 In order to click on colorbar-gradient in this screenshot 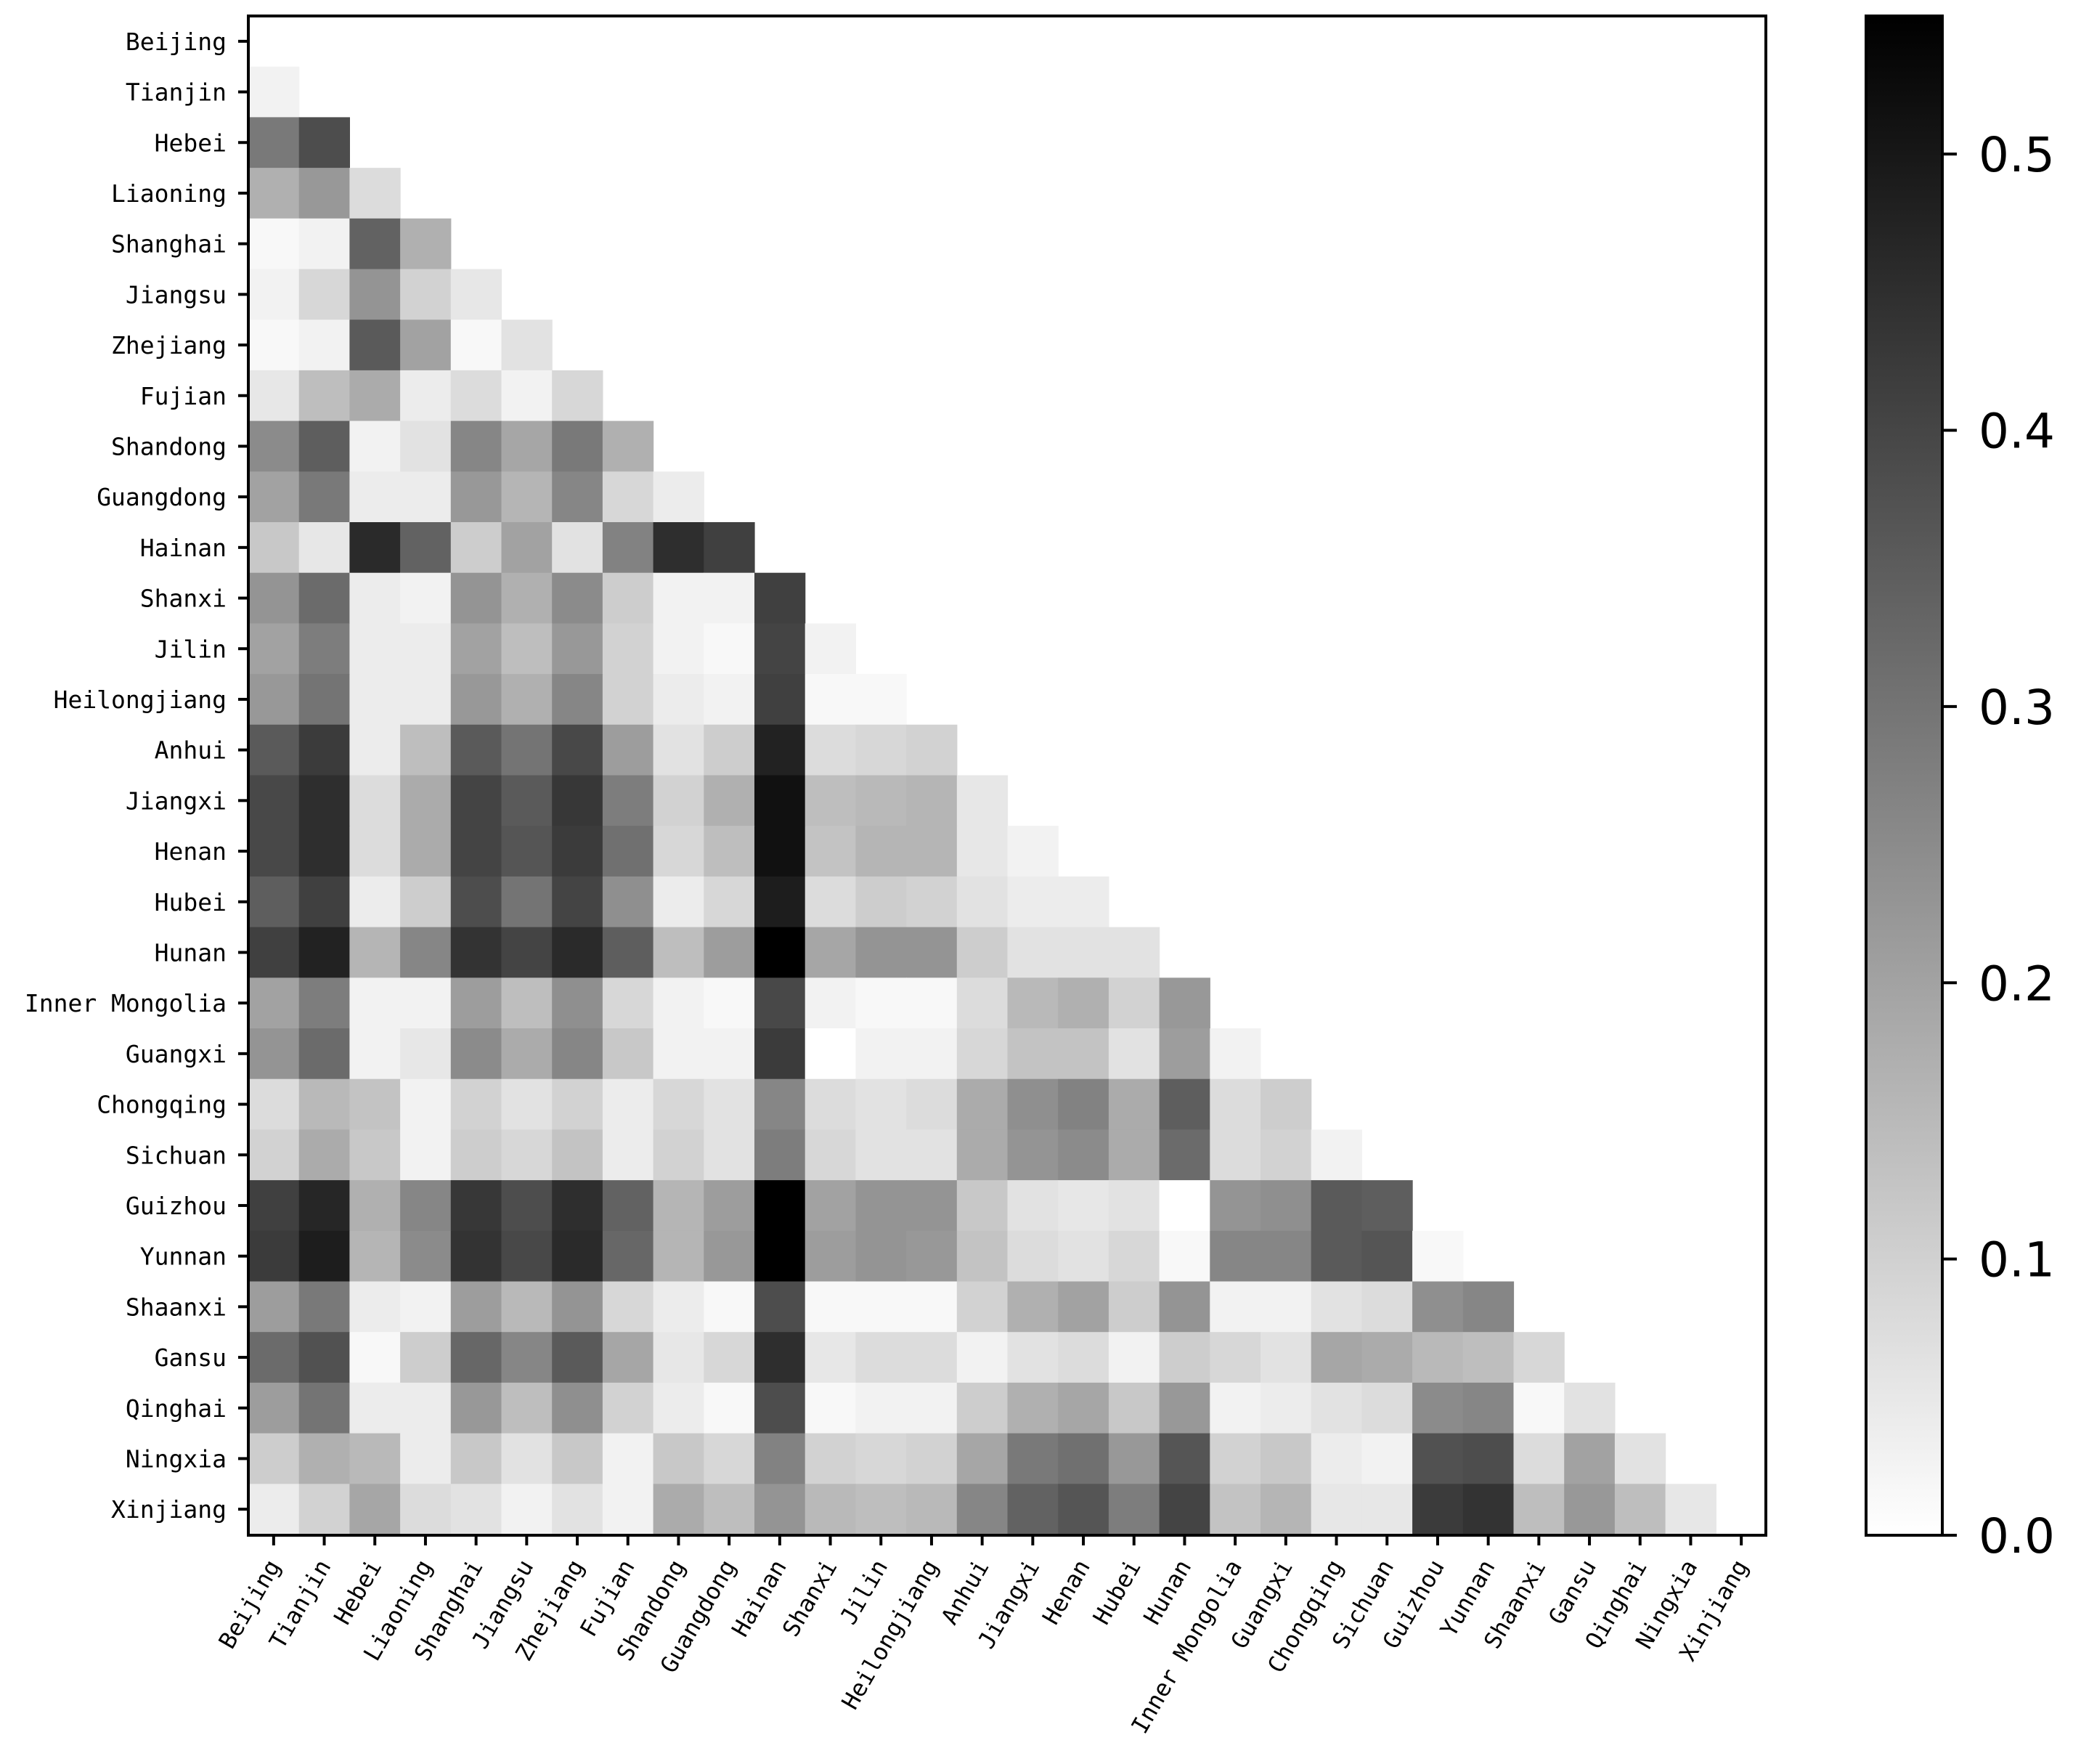, I will do `click(1905, 776)`.